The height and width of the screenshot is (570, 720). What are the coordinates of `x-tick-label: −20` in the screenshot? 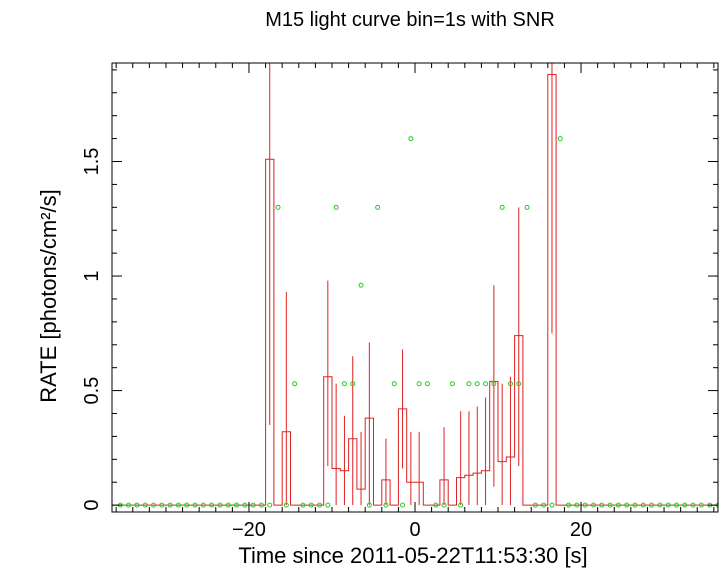 It's located at (249, 530).